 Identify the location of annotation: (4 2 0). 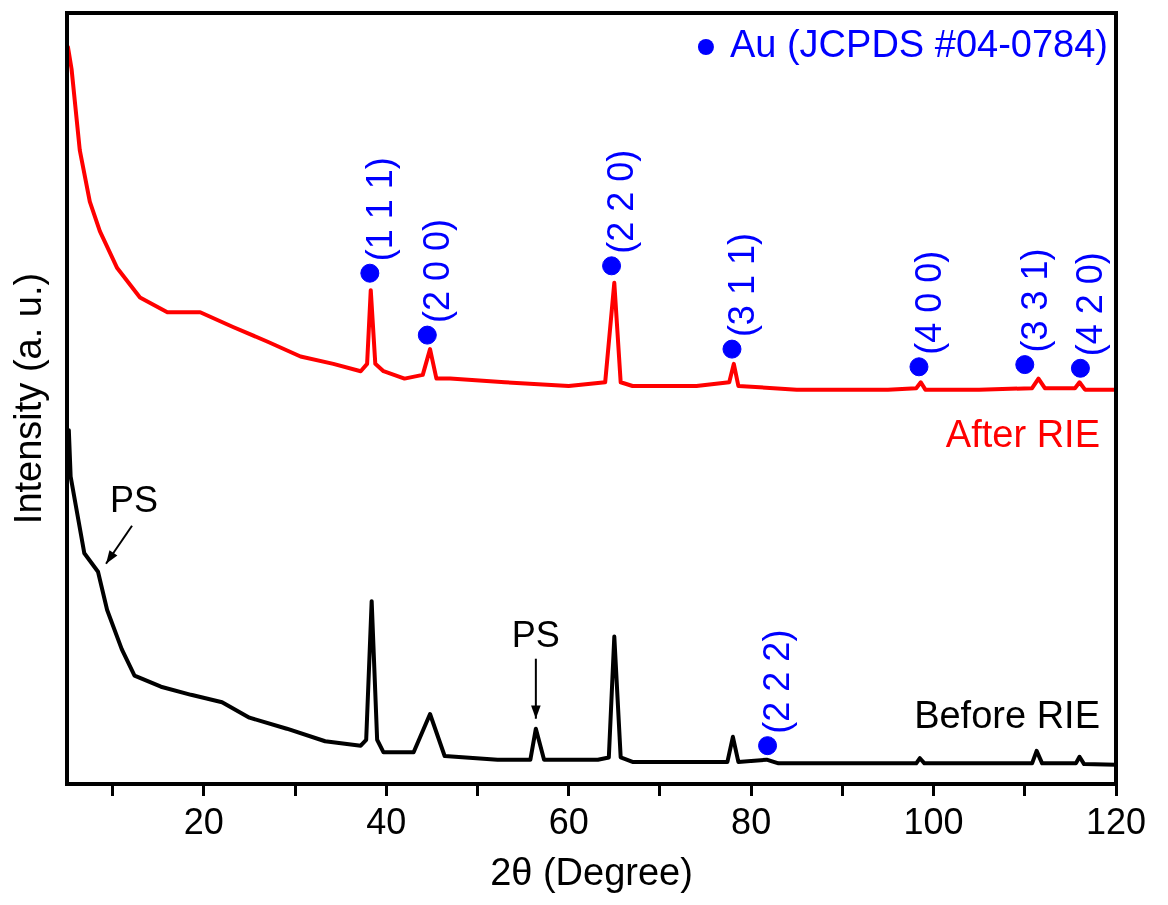
(1090, 304).